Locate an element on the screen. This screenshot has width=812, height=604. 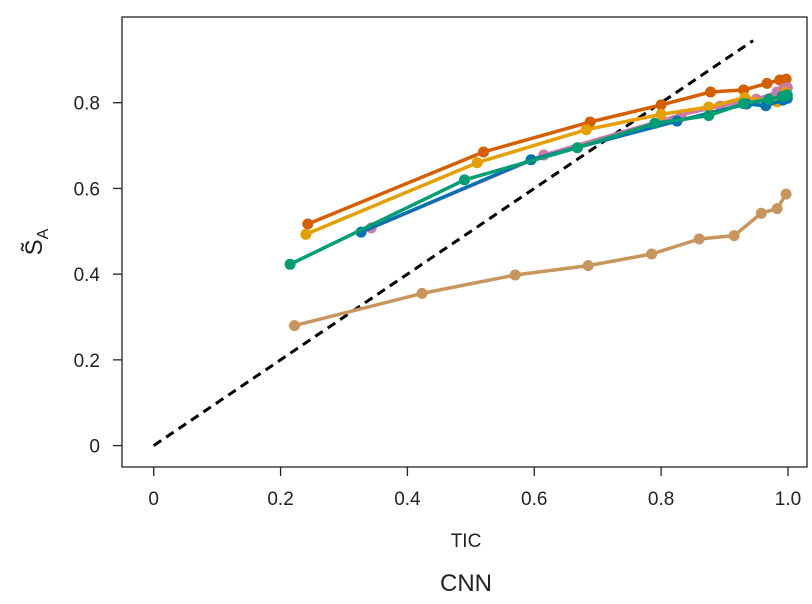
y-tick-label: 0.8 is located at coordinates (87, 104).